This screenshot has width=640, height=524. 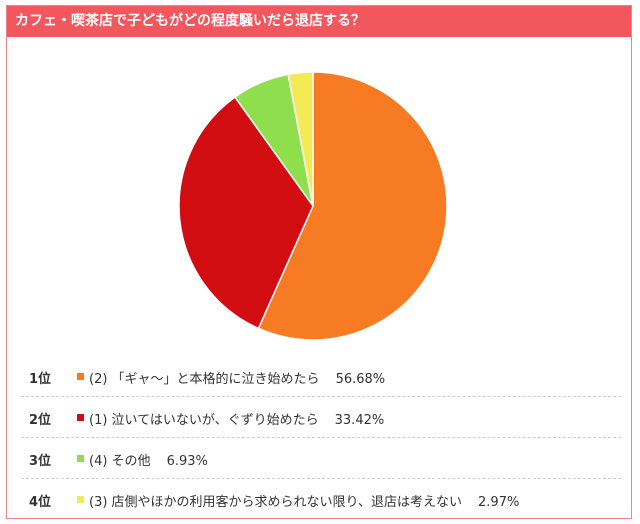 What do you see at coordinates (40, 379) in the screenshot?
I see `rank-label: 1位` at bounding box center [40, 379].